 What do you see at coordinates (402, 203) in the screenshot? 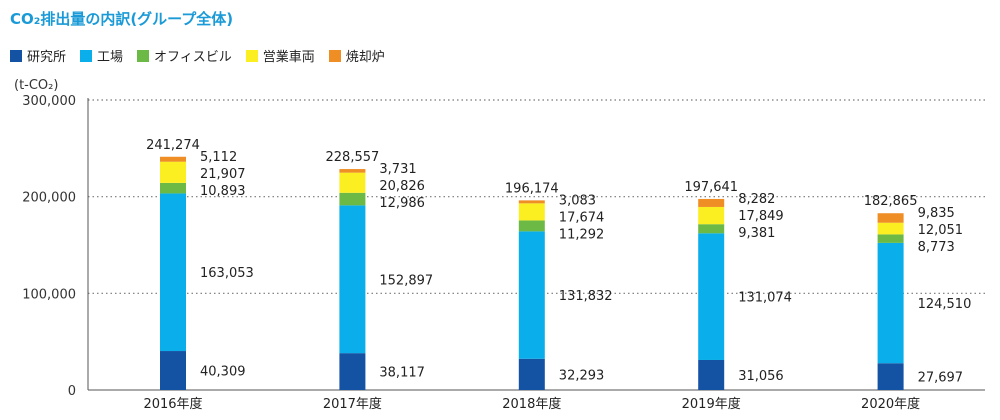
I see `data-label: 12,986` at bounding box center [402, 203].